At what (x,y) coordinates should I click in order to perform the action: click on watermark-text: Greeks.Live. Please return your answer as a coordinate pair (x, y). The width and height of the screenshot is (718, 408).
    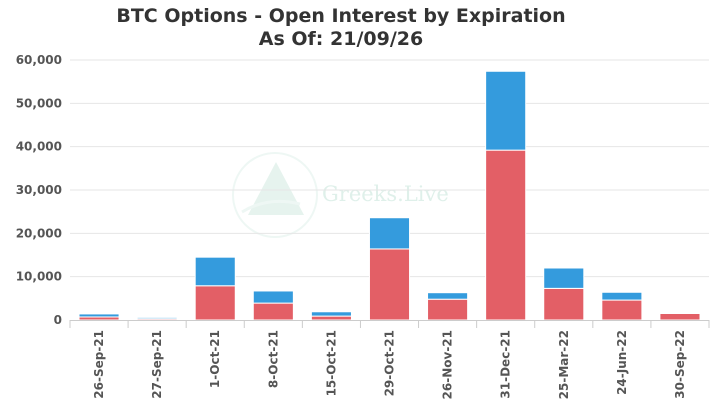
    Looking at the image, I should click on (385, 194).